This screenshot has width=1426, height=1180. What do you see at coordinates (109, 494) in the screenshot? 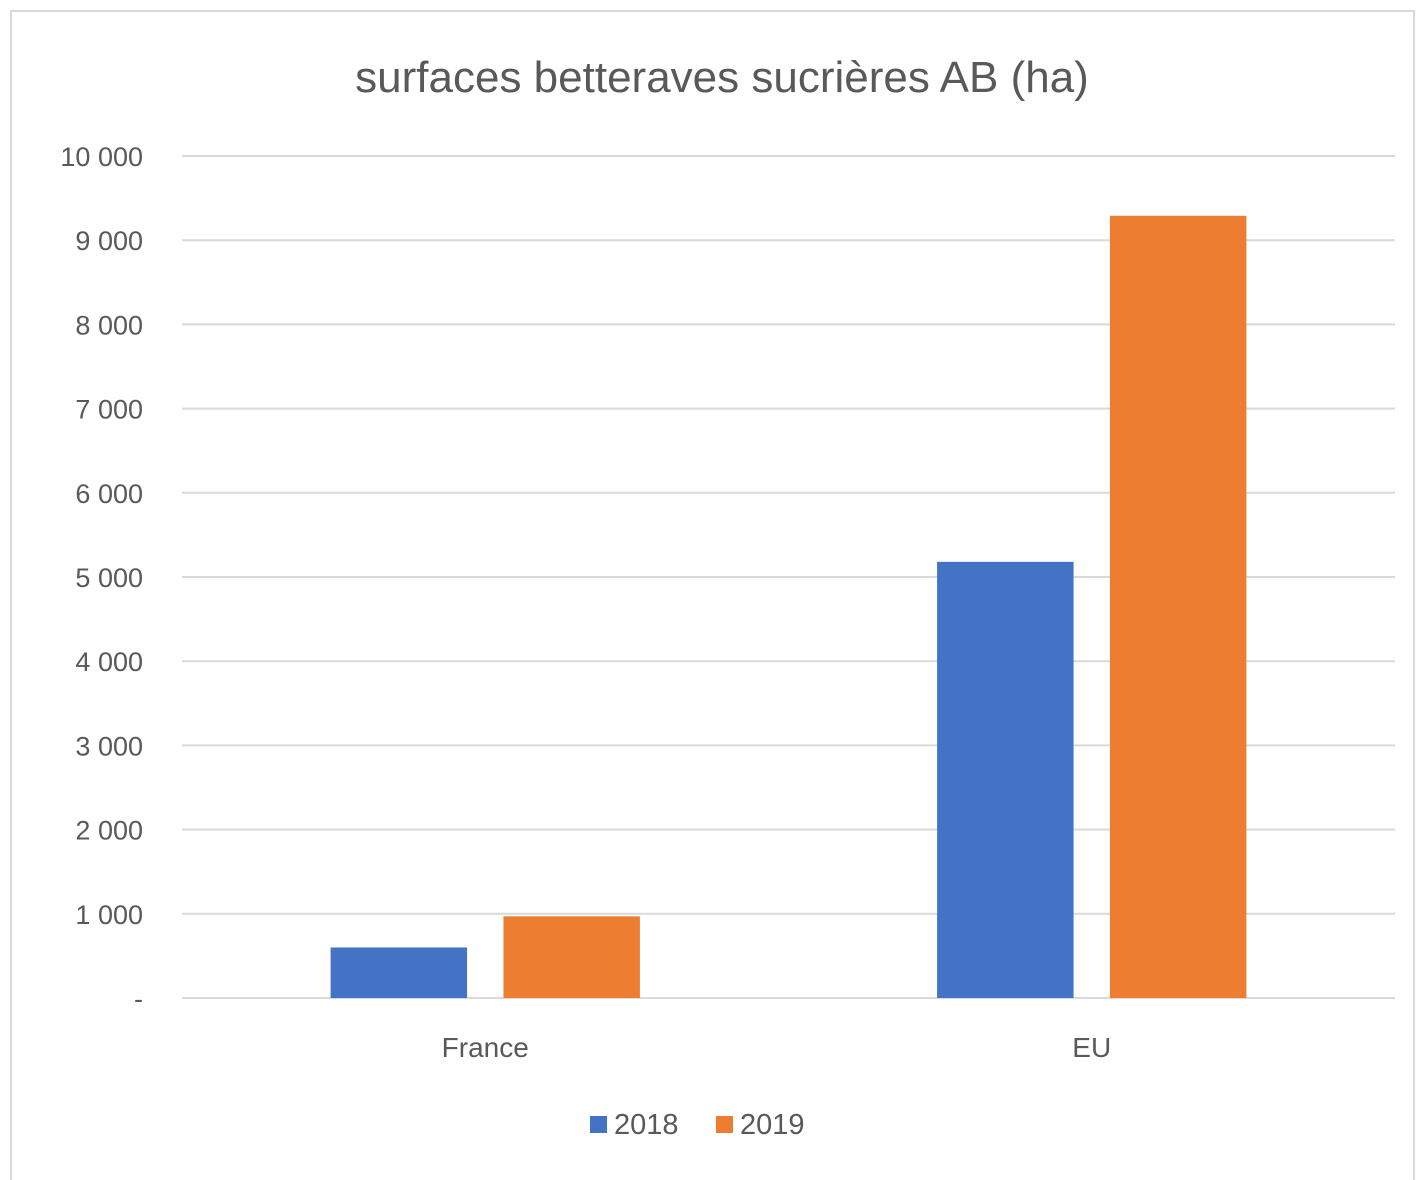
I see `y-tick-label: 6 000` at bounding box center [109, 494].